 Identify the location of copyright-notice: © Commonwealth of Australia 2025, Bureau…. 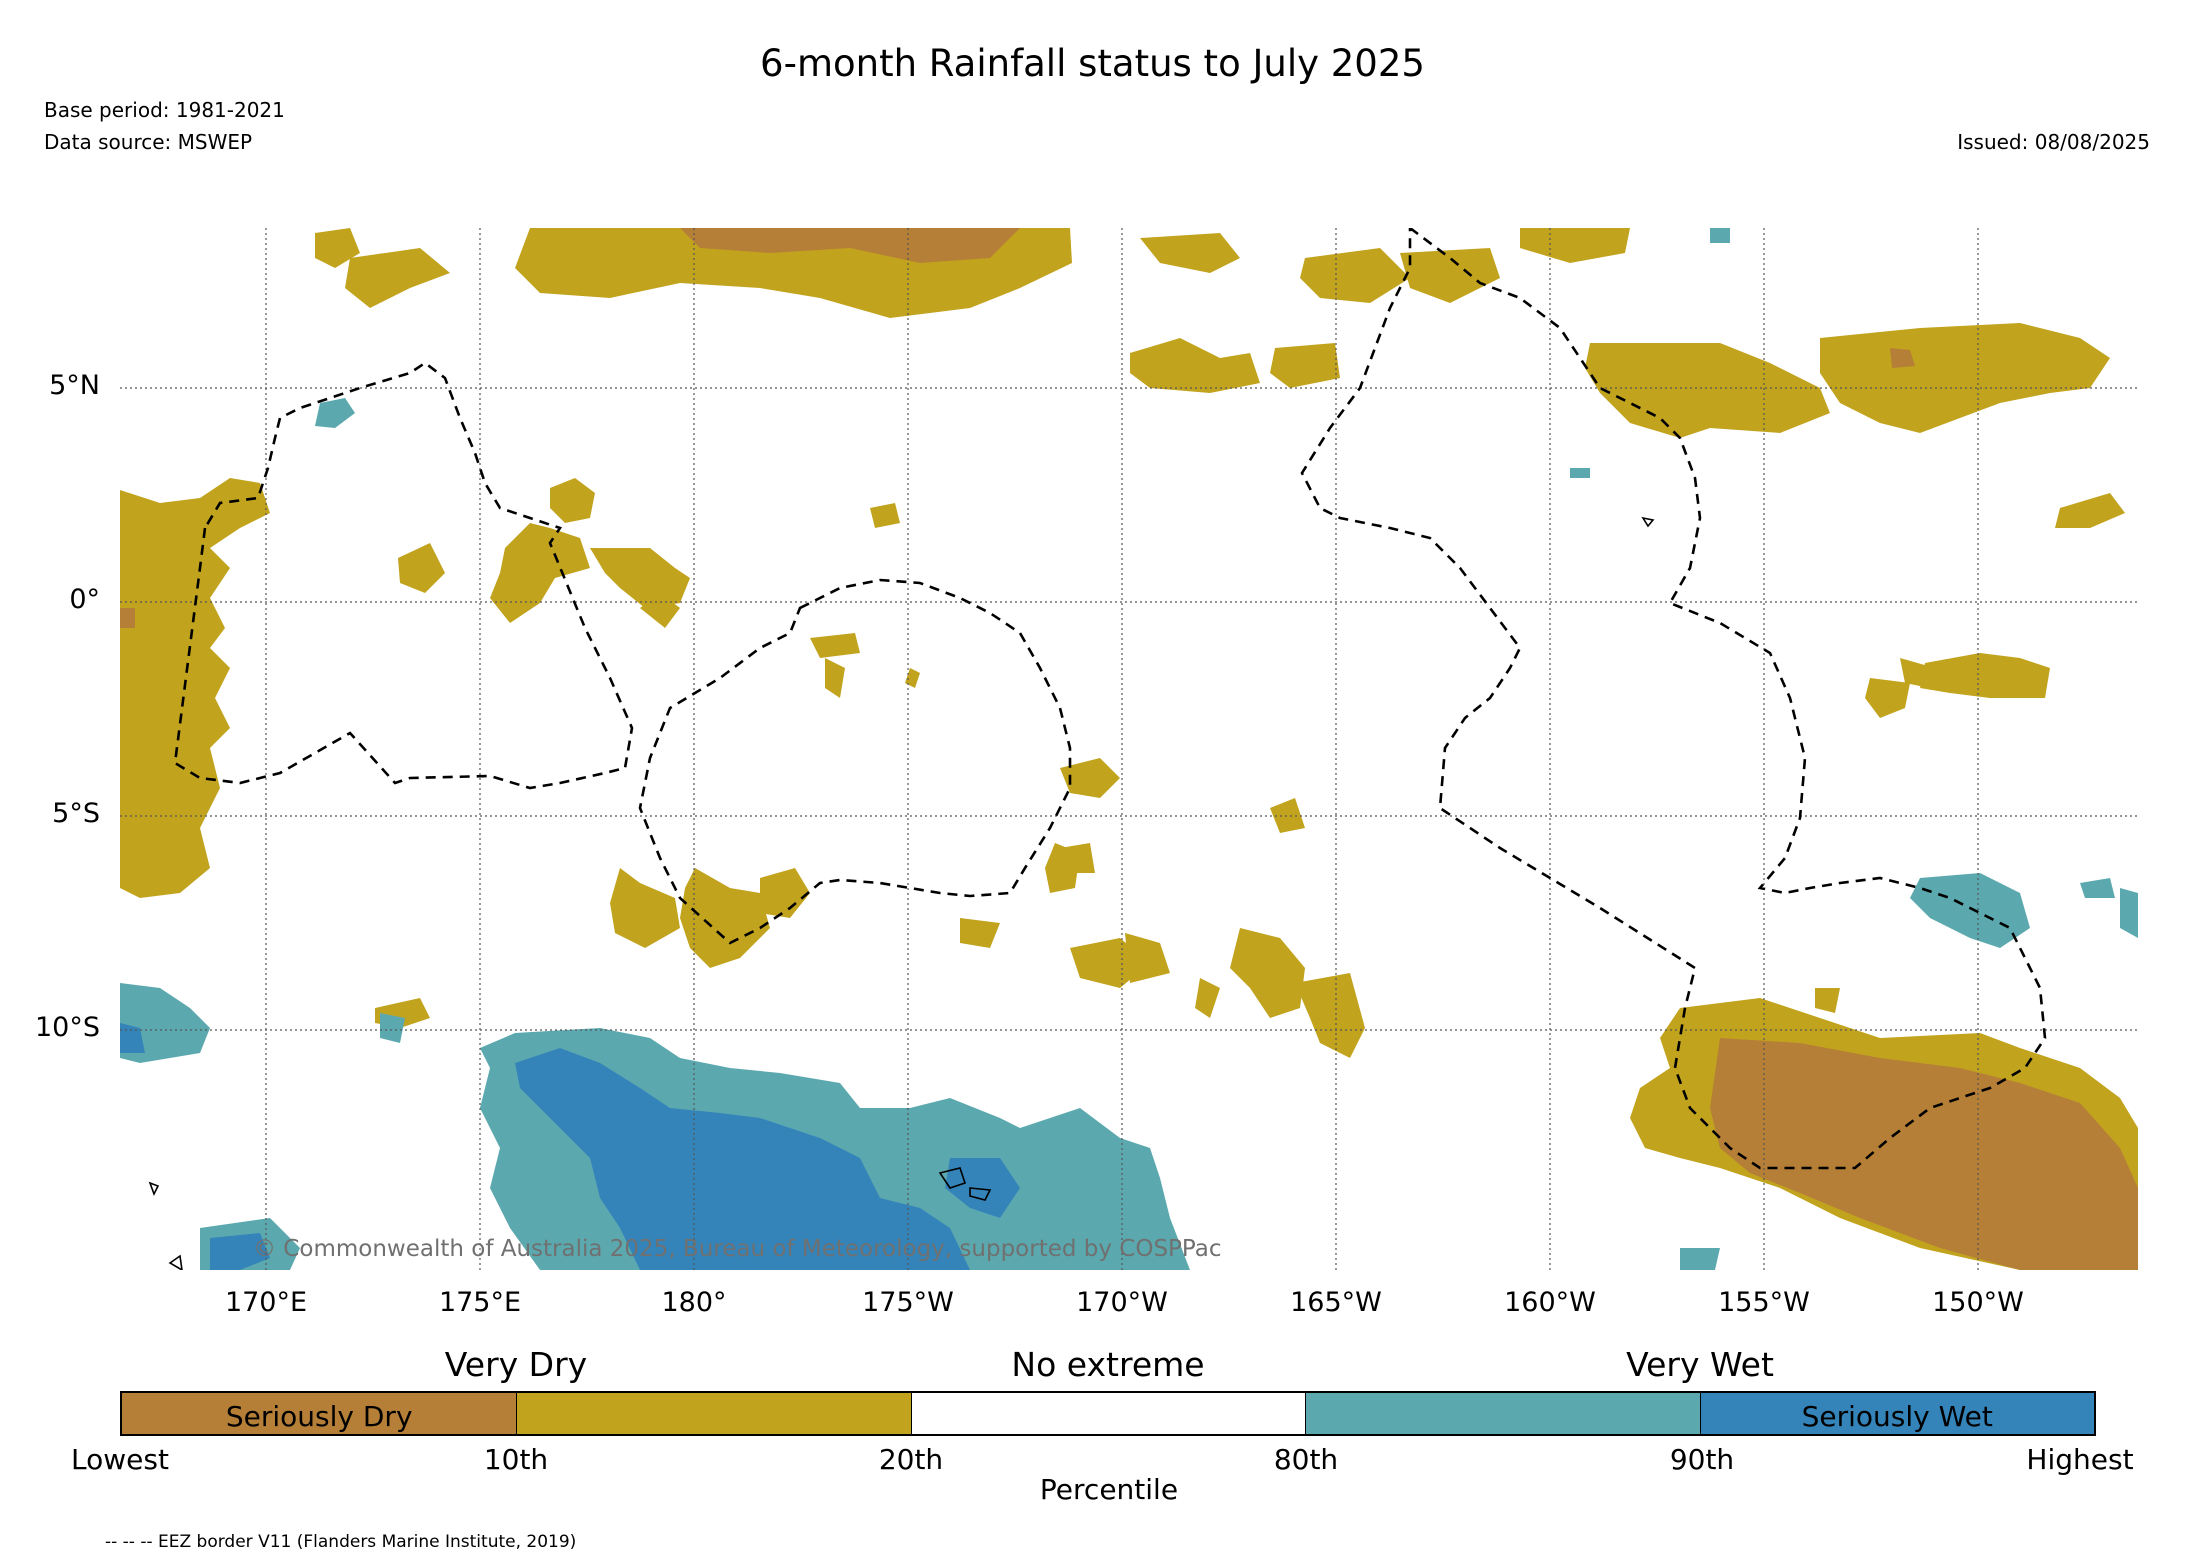
(737, 1249).